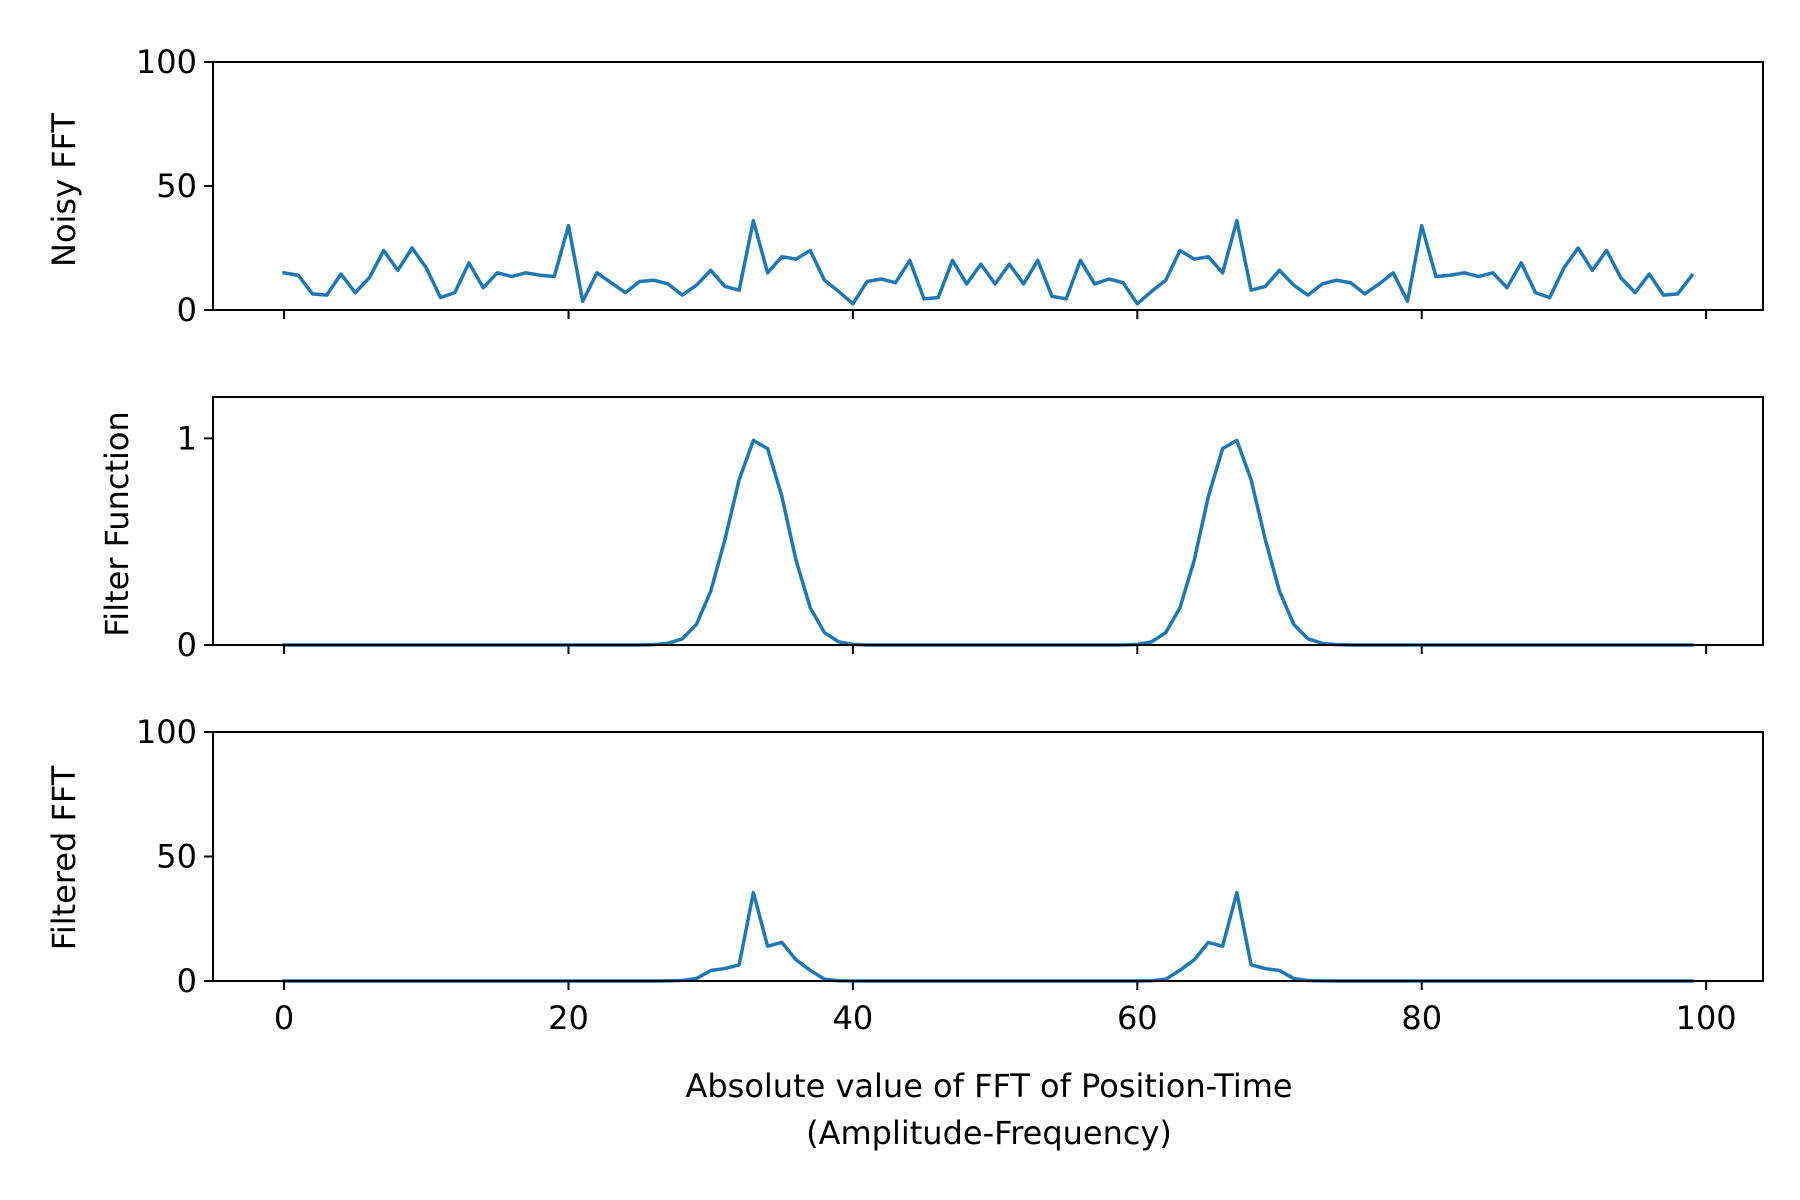 This screenshot has width=1800, height=1200. I want to click on x-axis-label-line-1: Absolute value of FFT of Position-Time, so click(988, 1086).